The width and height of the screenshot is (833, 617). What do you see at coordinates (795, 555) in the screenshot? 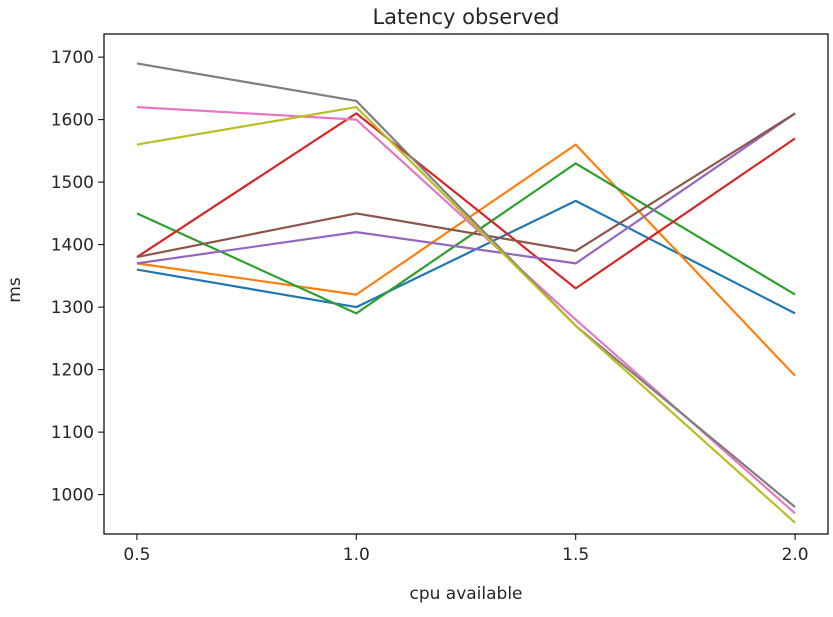
I see `x-tick-label: 2.0` at bounding box center [795, 555].